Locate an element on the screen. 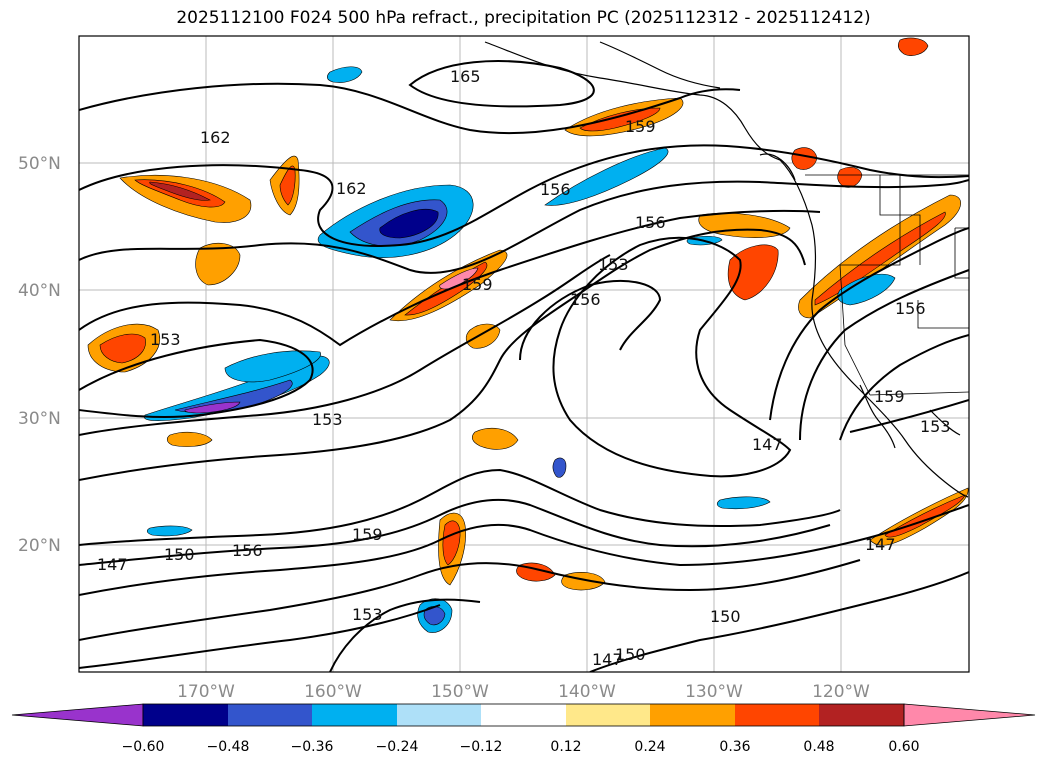 The height and width of the screenshot is (765, 1047). lat-tick-label: 50°N is located at coordinates (39, 164).